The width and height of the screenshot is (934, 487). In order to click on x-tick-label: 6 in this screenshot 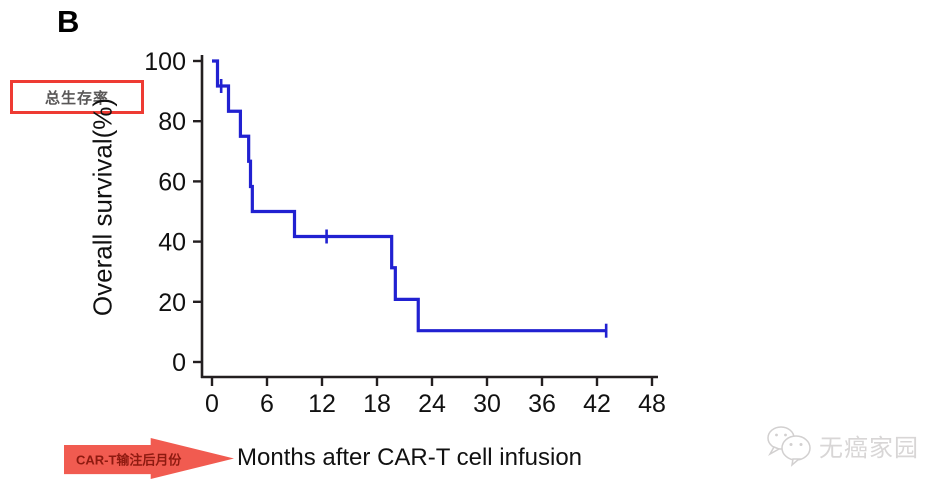, I will do `click(267, 404)`.